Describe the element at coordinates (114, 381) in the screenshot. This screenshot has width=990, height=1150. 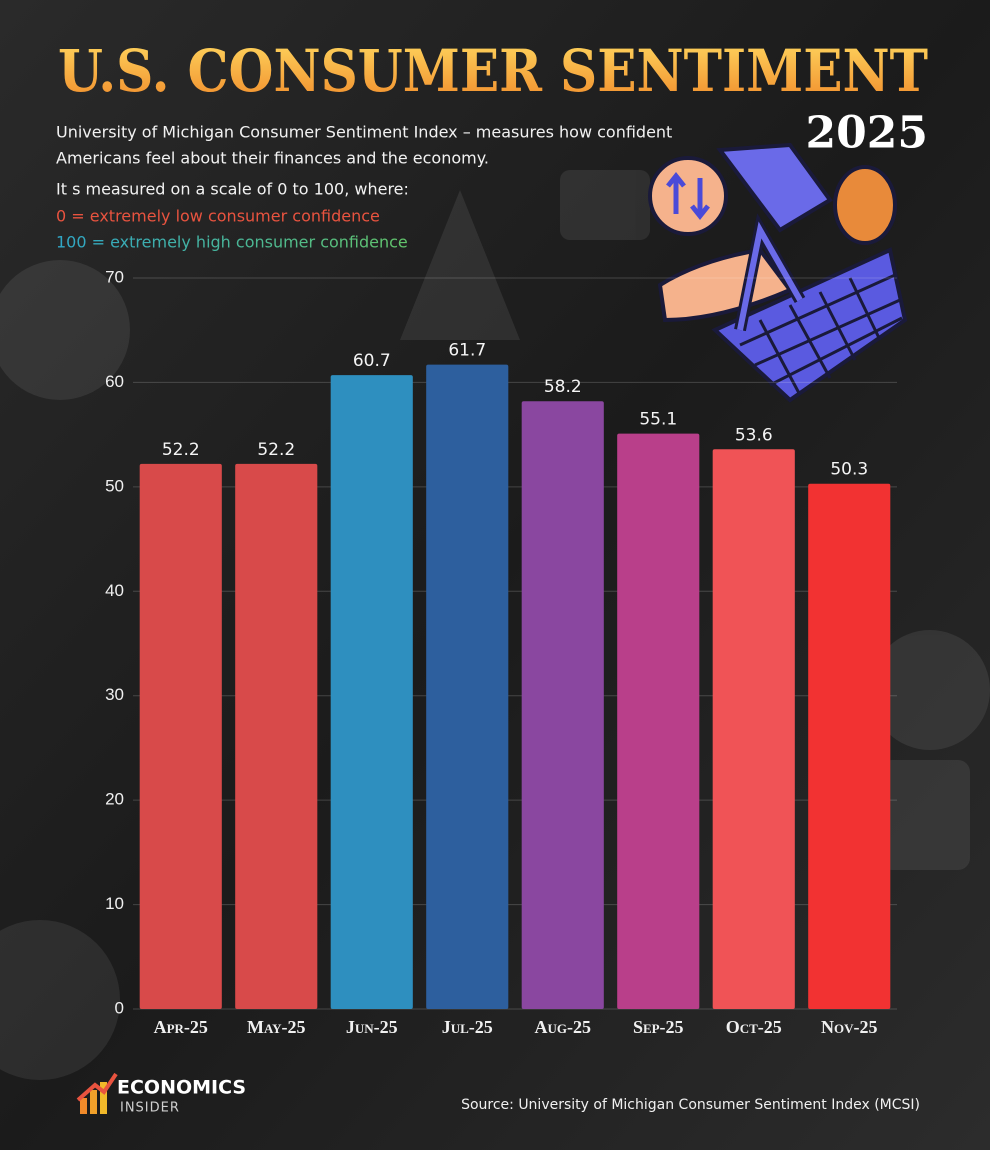
I see `y-tick-label: 60` at that location.